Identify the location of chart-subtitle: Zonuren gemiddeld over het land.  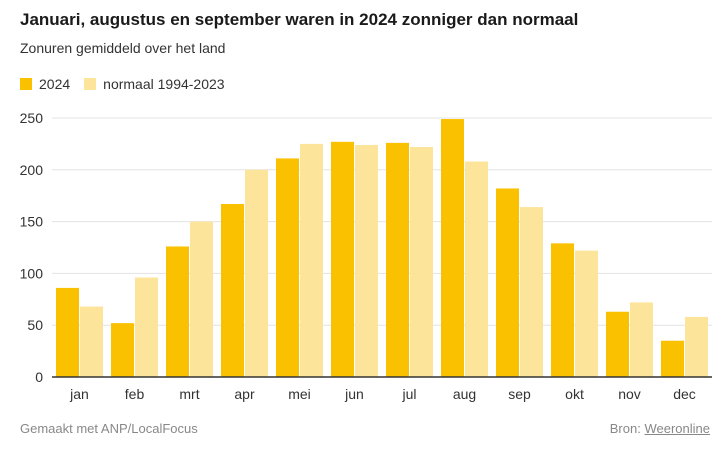
(123, 48).